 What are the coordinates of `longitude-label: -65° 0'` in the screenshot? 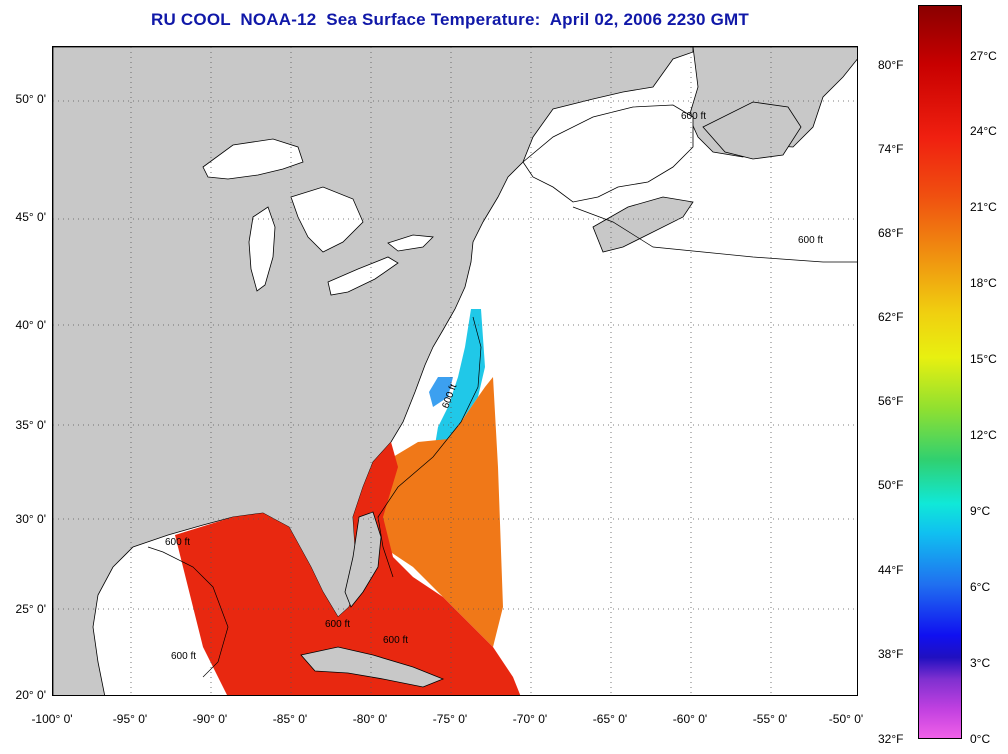 It's located at (610, 719).